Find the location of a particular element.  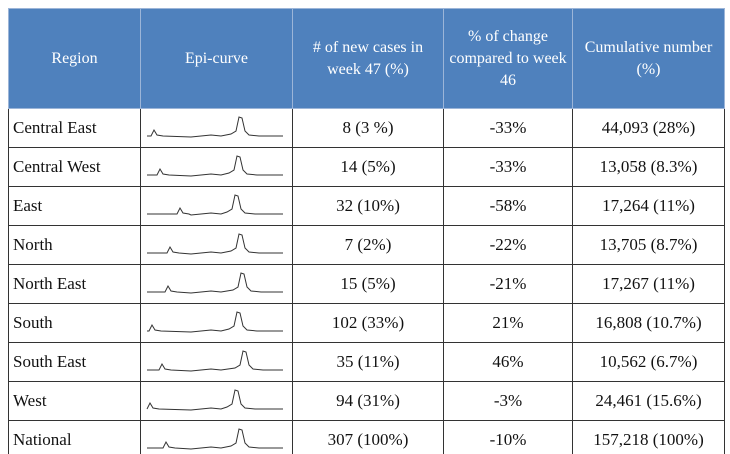

data-cell: 102 (33%) is located at coordinates (368, 323).